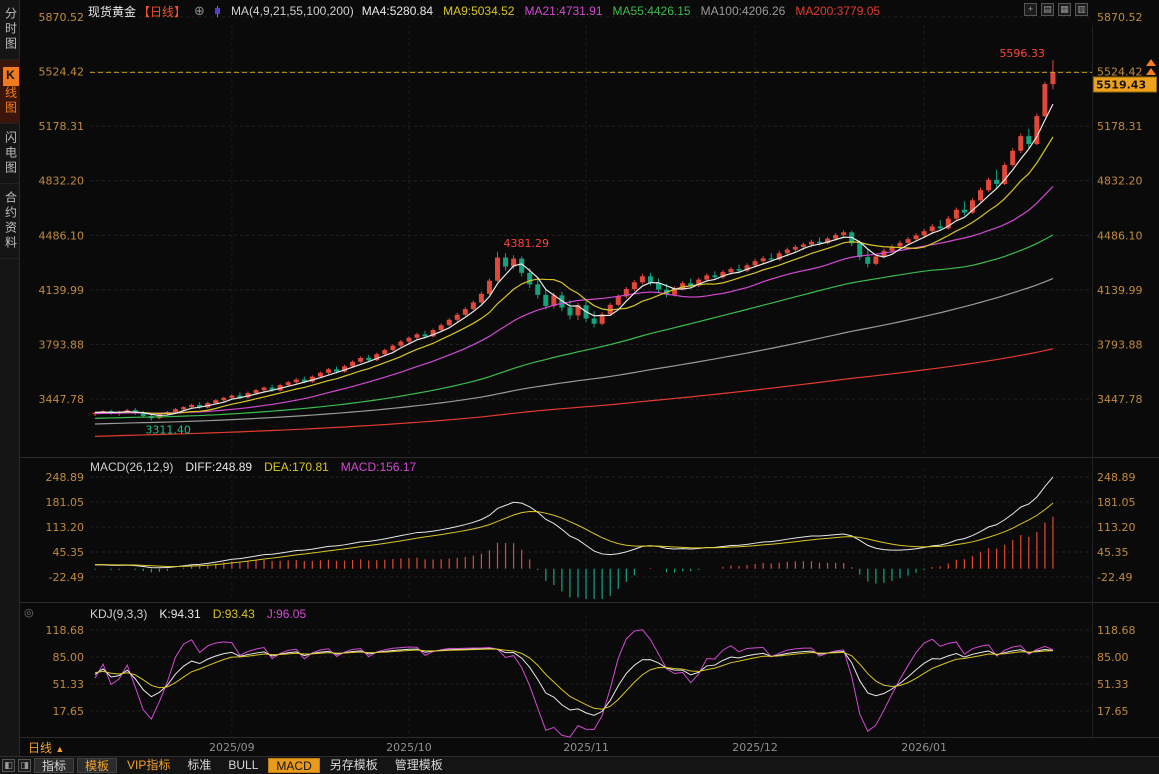  I want to click on sidebar-item-kline-chart: K线图, so click(10, 92).